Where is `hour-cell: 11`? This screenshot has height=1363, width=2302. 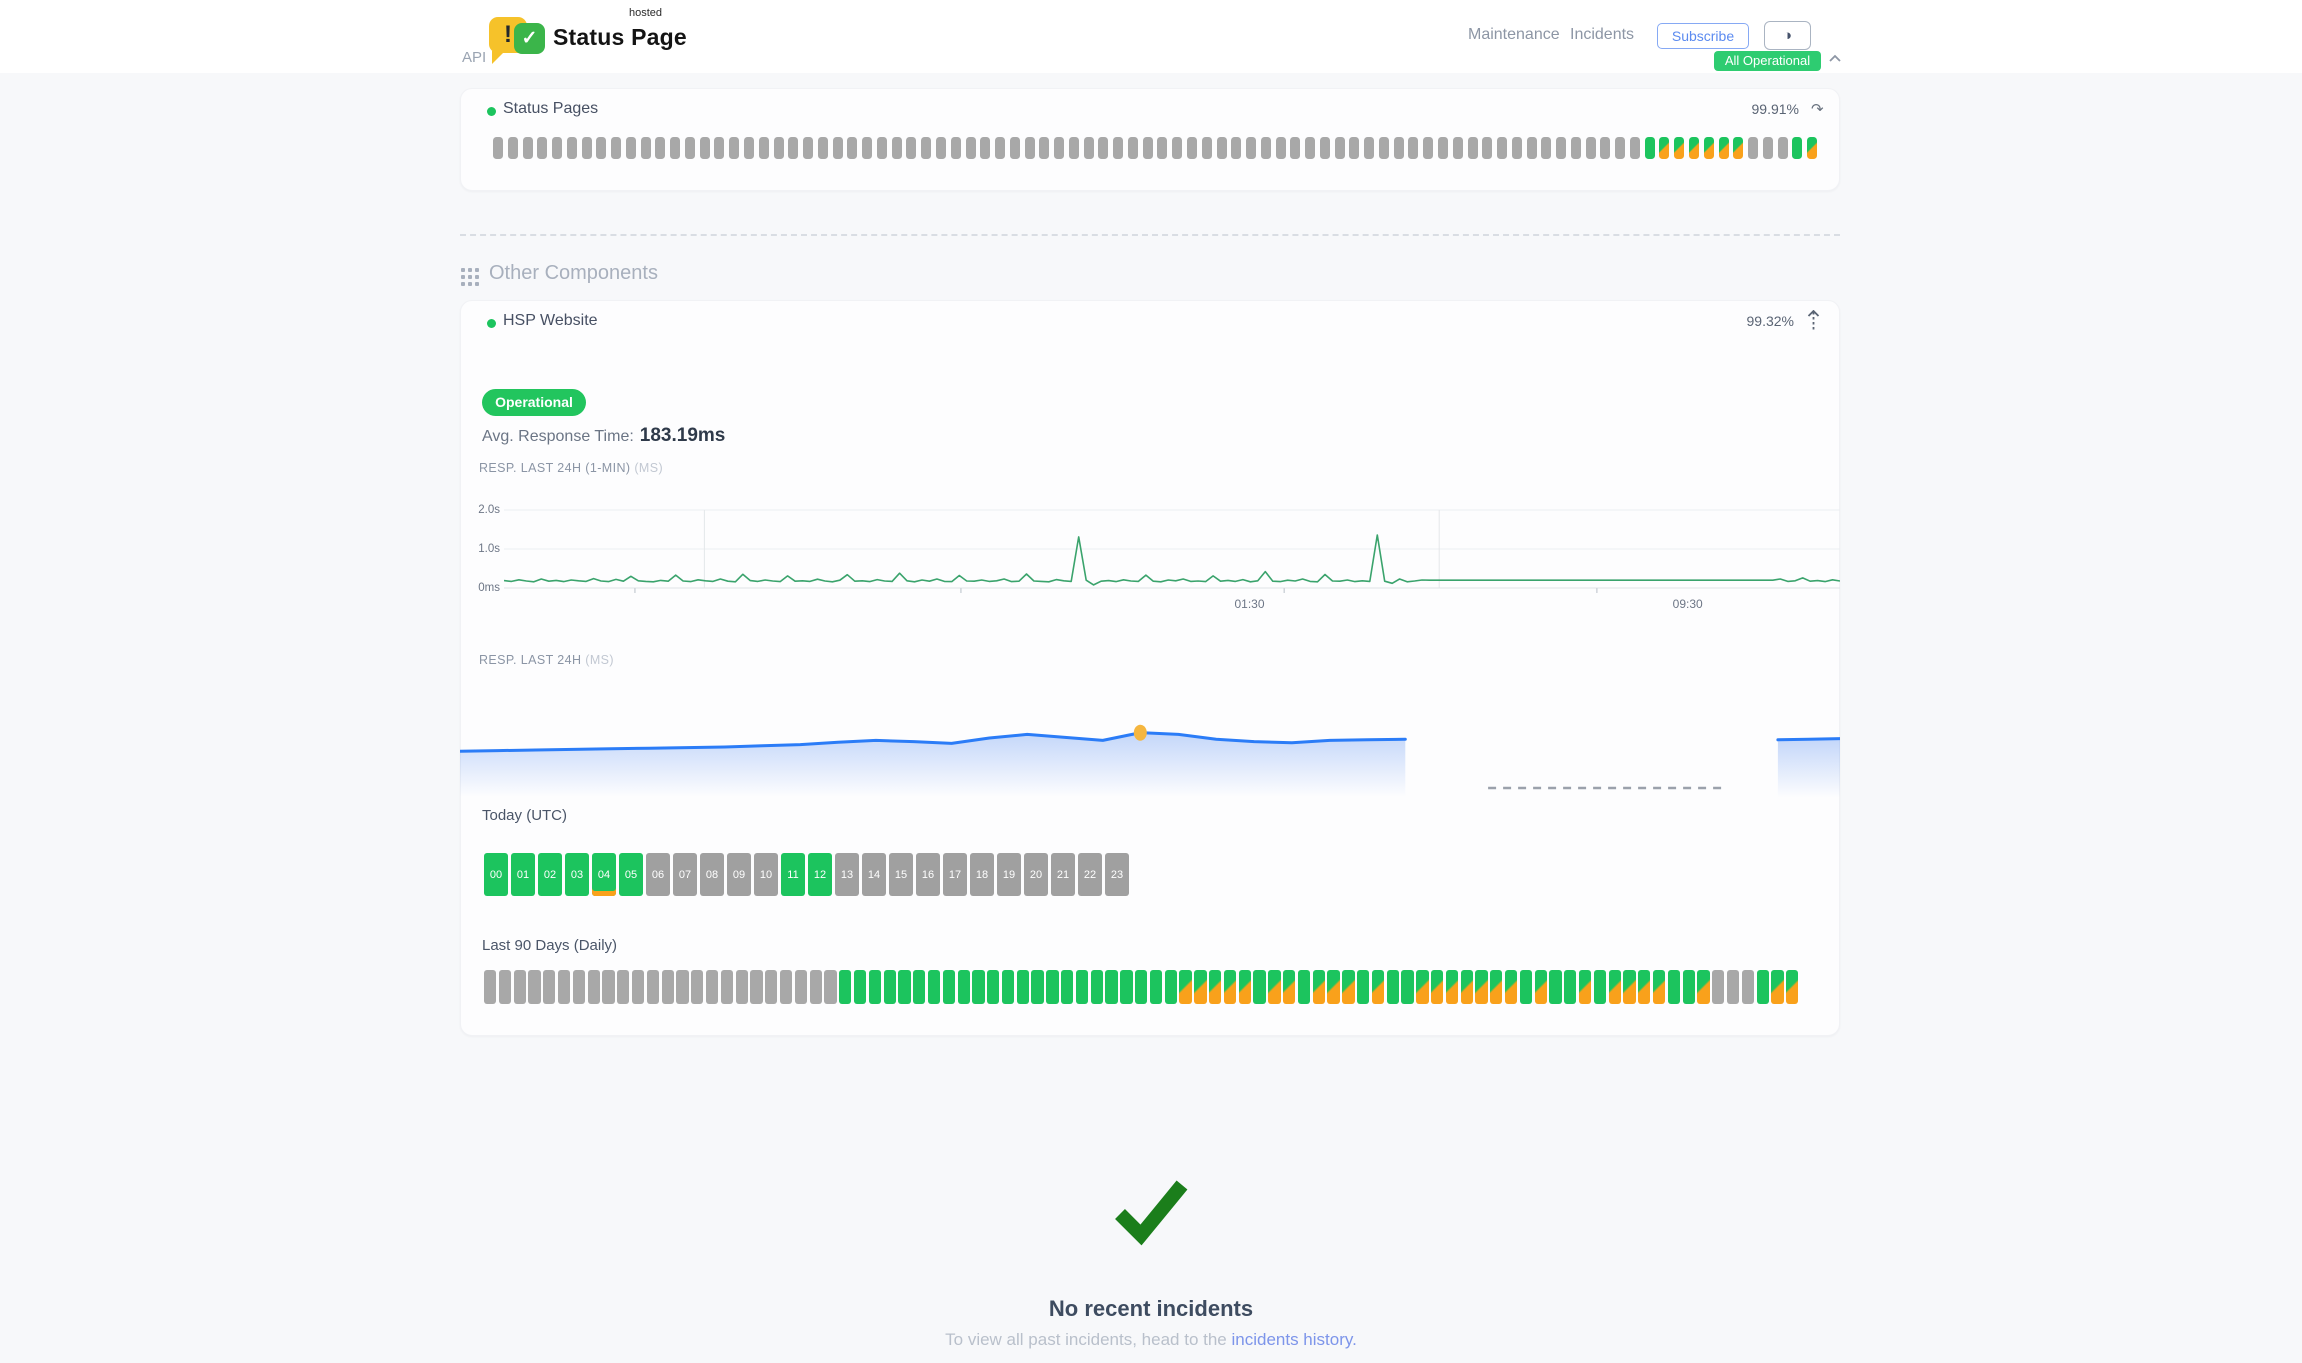 hour-cell: 11 is located at coordinates (793, 874).